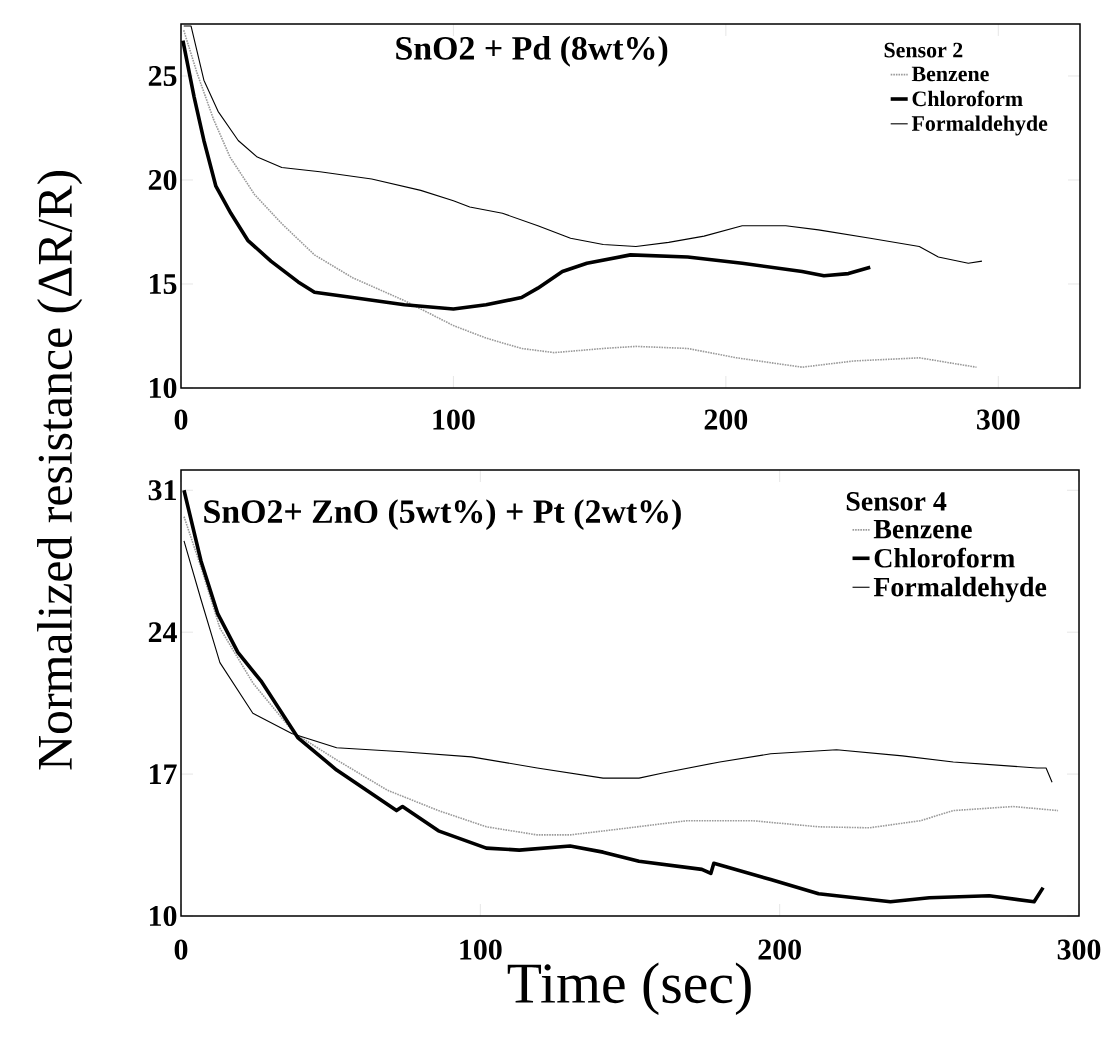 This screenshot has width=1112, height=1061. Describe the element at coordinates (896, 501) in the screenshot. I see `legend-title: Sensor 4` at that location.